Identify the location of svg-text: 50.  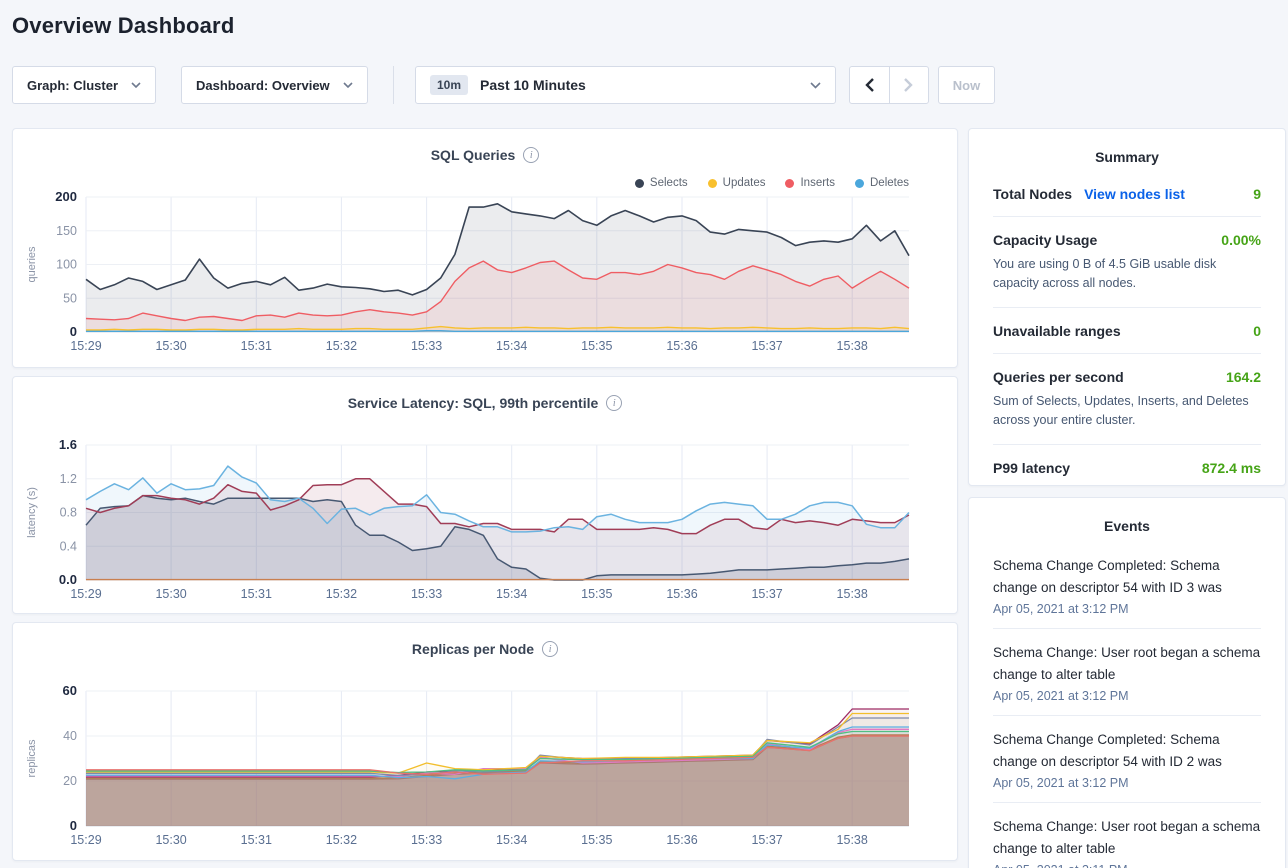
(70, 298).